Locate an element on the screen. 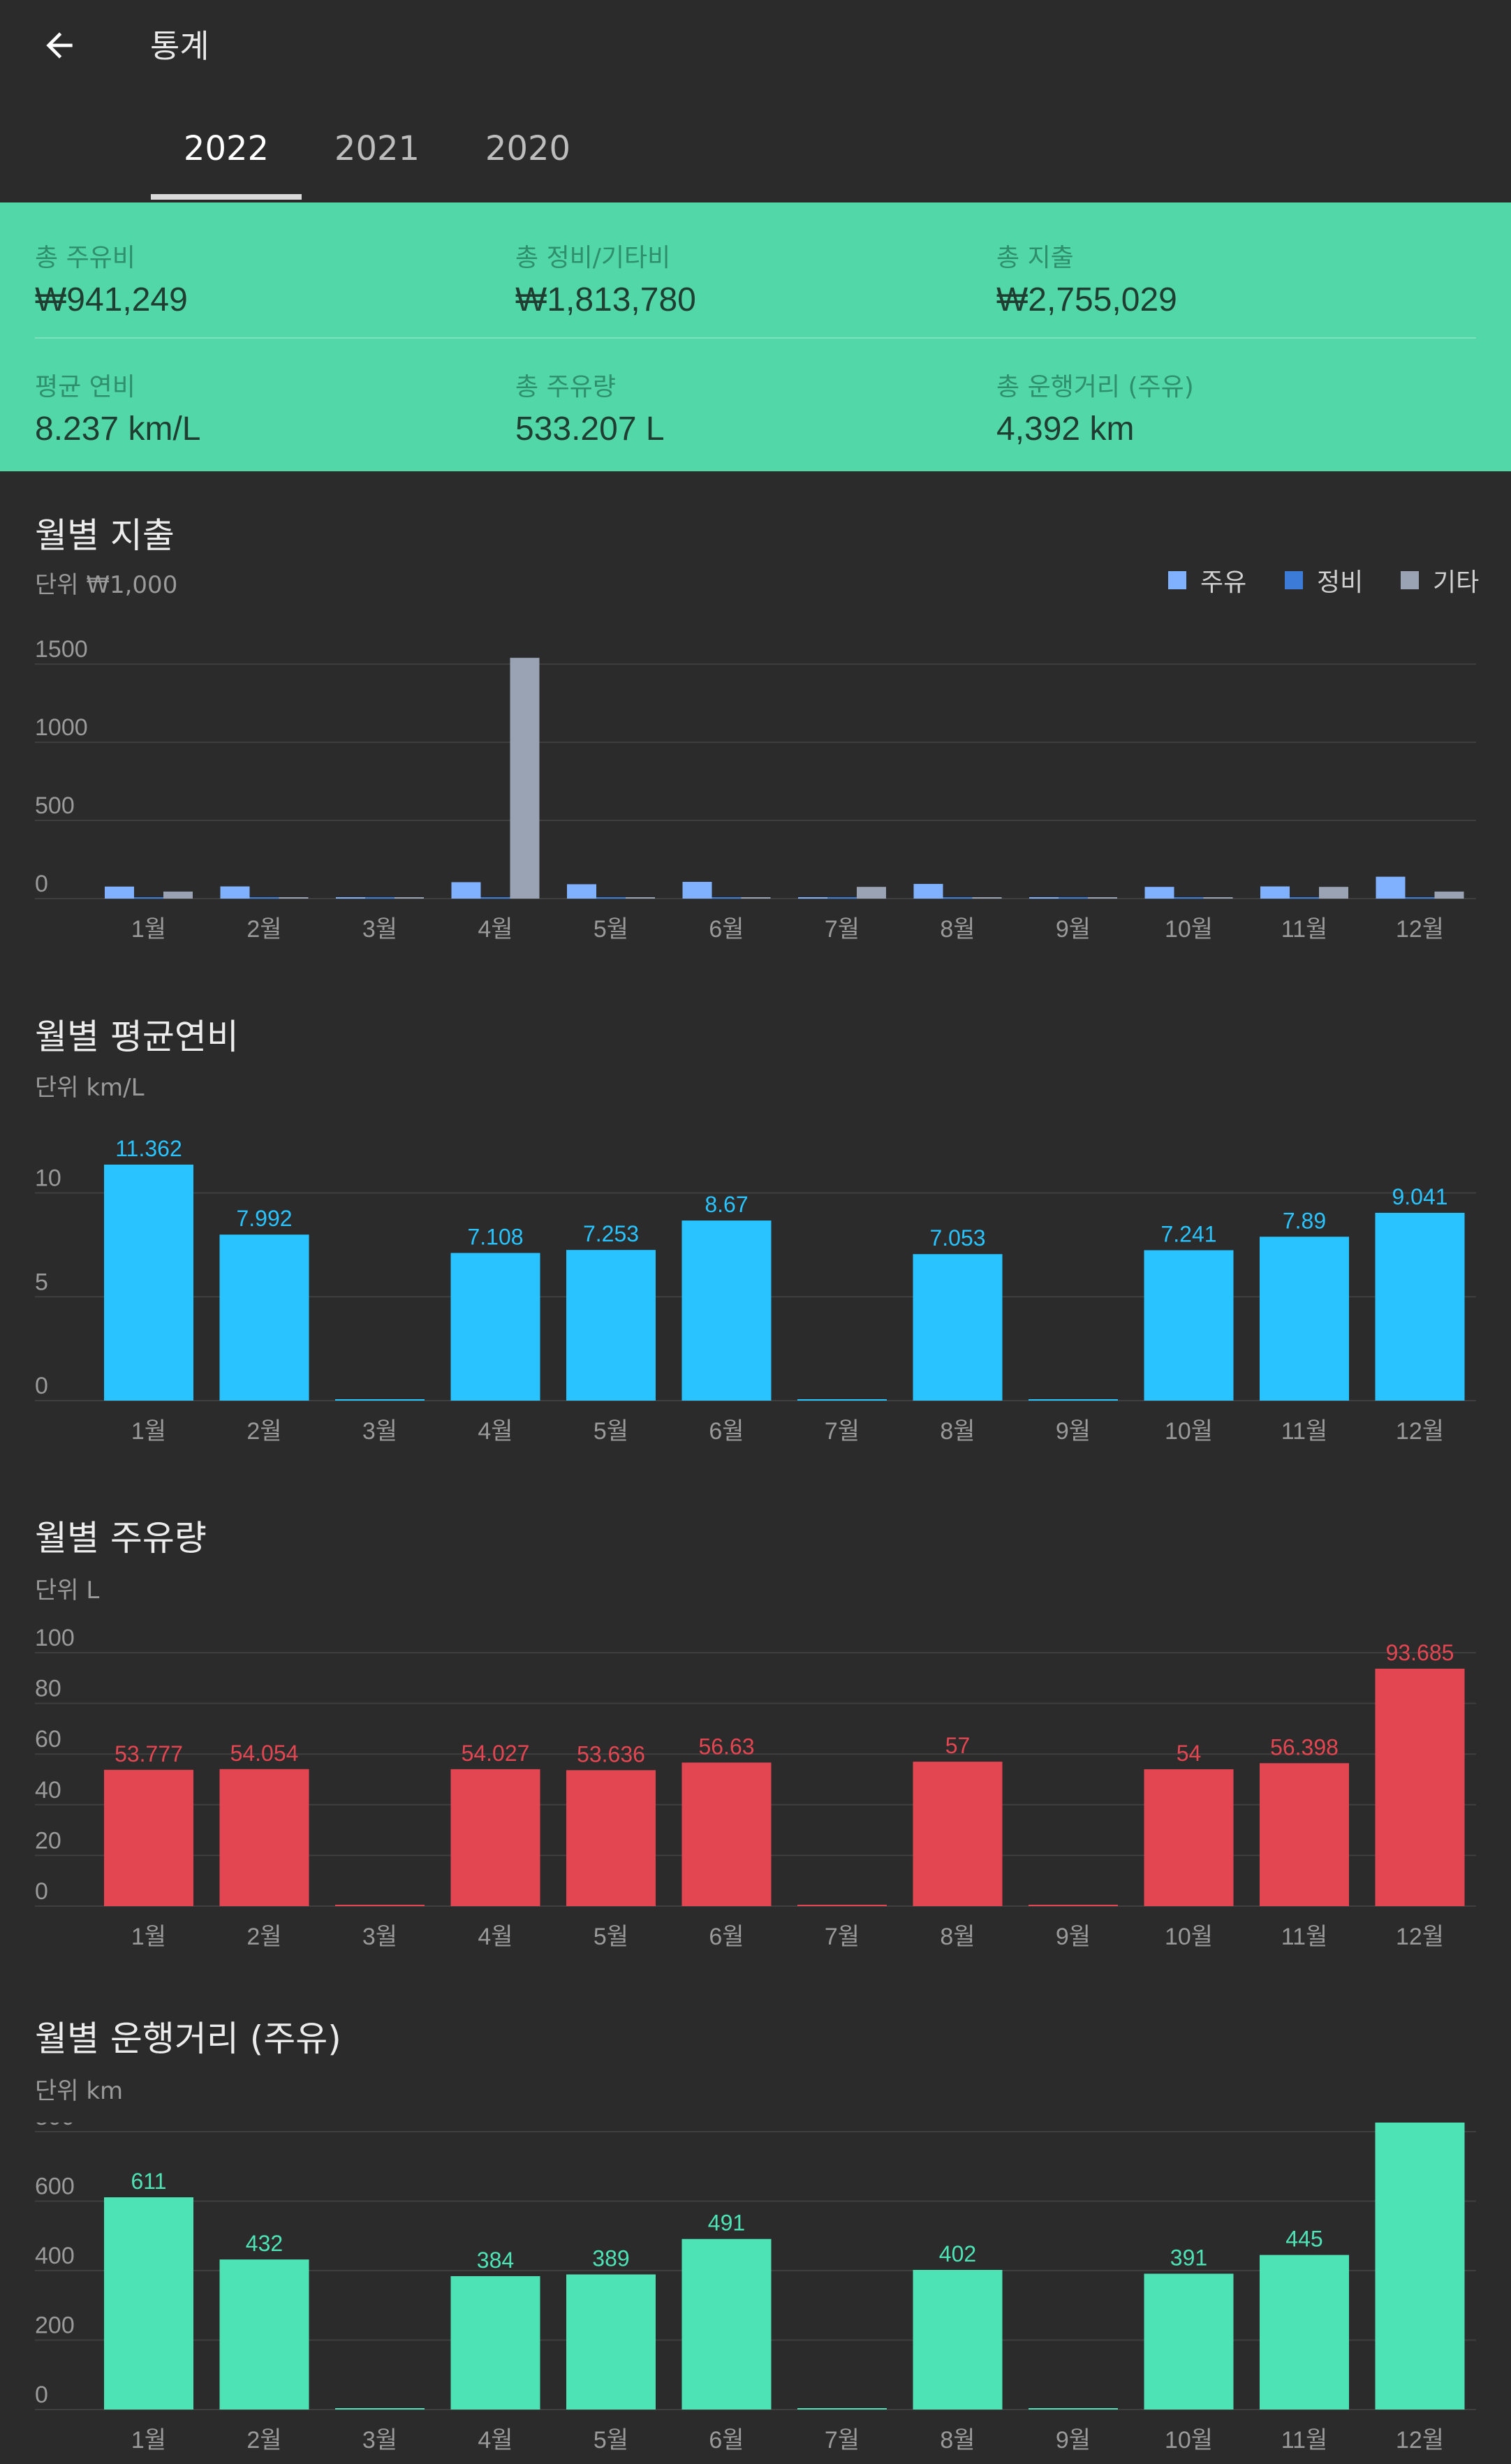 This screenshot has height=2464, width=1511. page-title: 통계 is located at coordinates (179, 46).